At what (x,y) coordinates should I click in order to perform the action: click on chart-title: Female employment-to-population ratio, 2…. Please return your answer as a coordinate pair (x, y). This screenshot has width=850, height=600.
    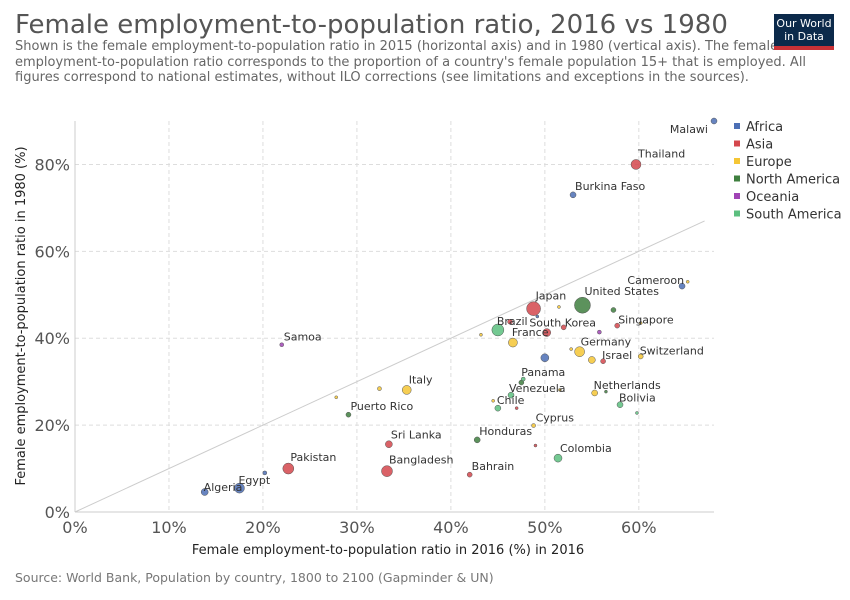
    Looking at the image, I should click on (371, 25).